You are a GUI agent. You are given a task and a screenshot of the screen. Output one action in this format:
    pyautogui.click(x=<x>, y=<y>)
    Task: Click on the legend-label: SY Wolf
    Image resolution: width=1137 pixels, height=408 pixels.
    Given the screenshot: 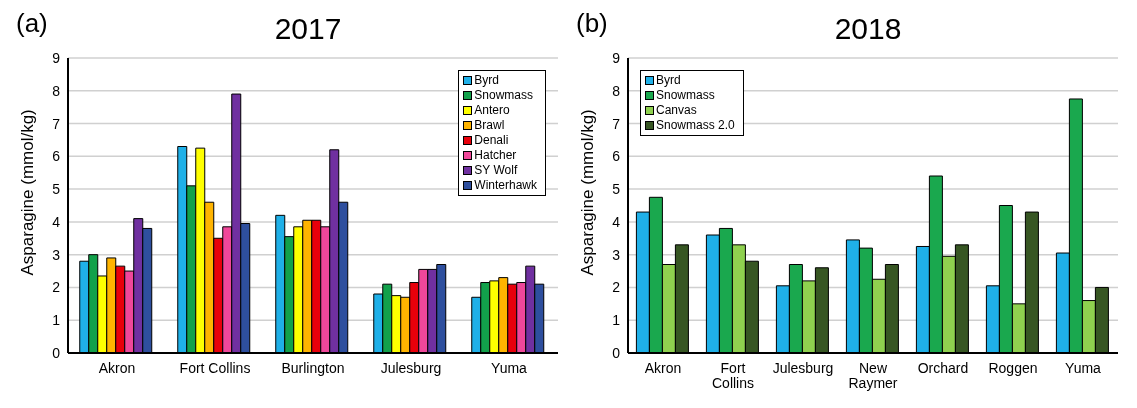 What is the action you would take?
    pyautogui.click(x=496, y=170)
    